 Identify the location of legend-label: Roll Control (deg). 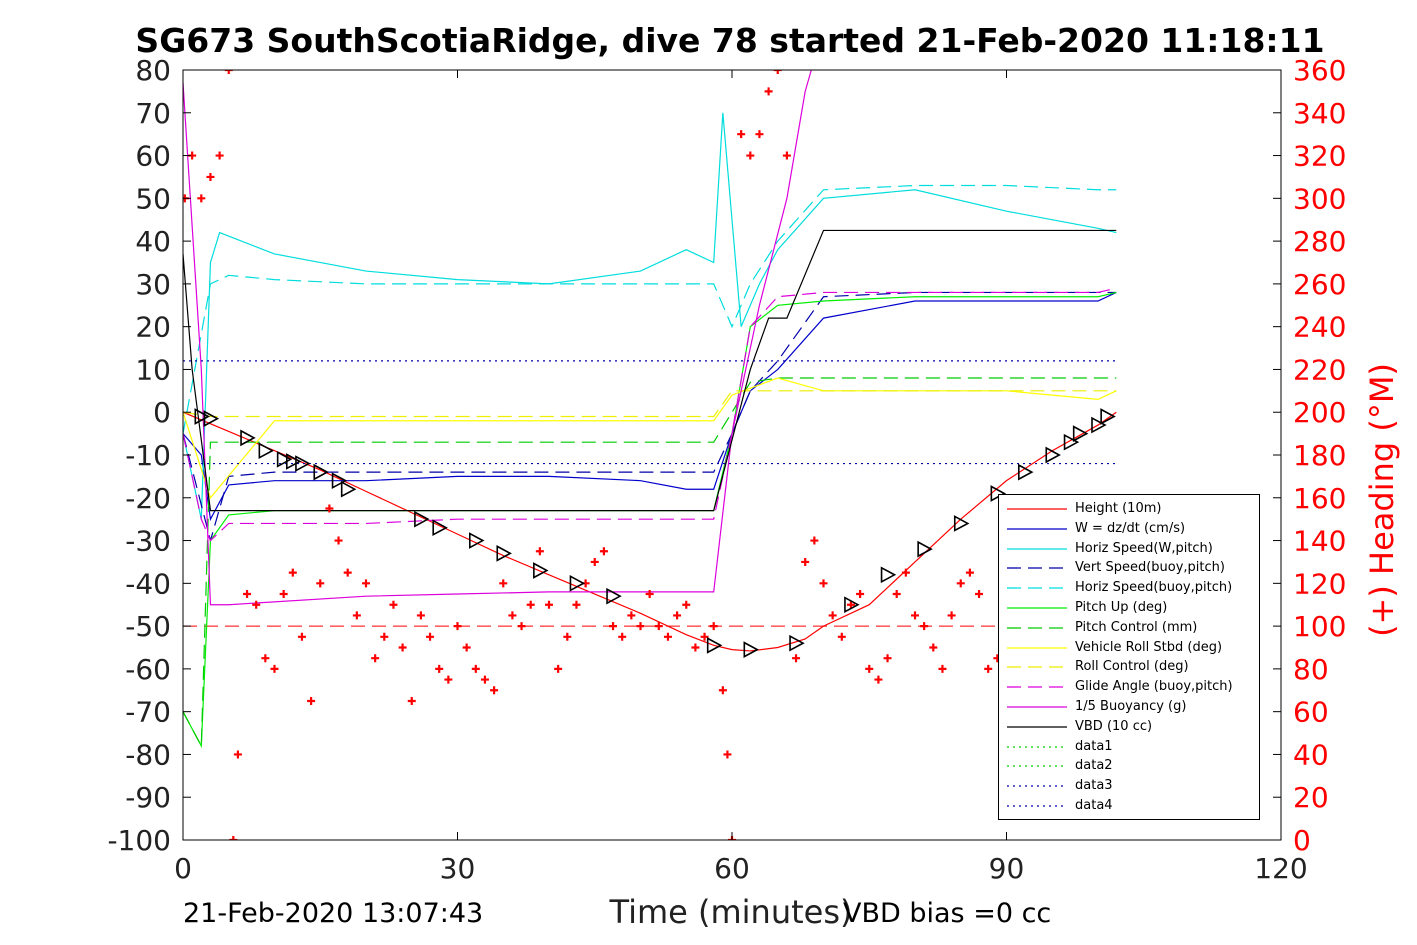
(1132, 667).